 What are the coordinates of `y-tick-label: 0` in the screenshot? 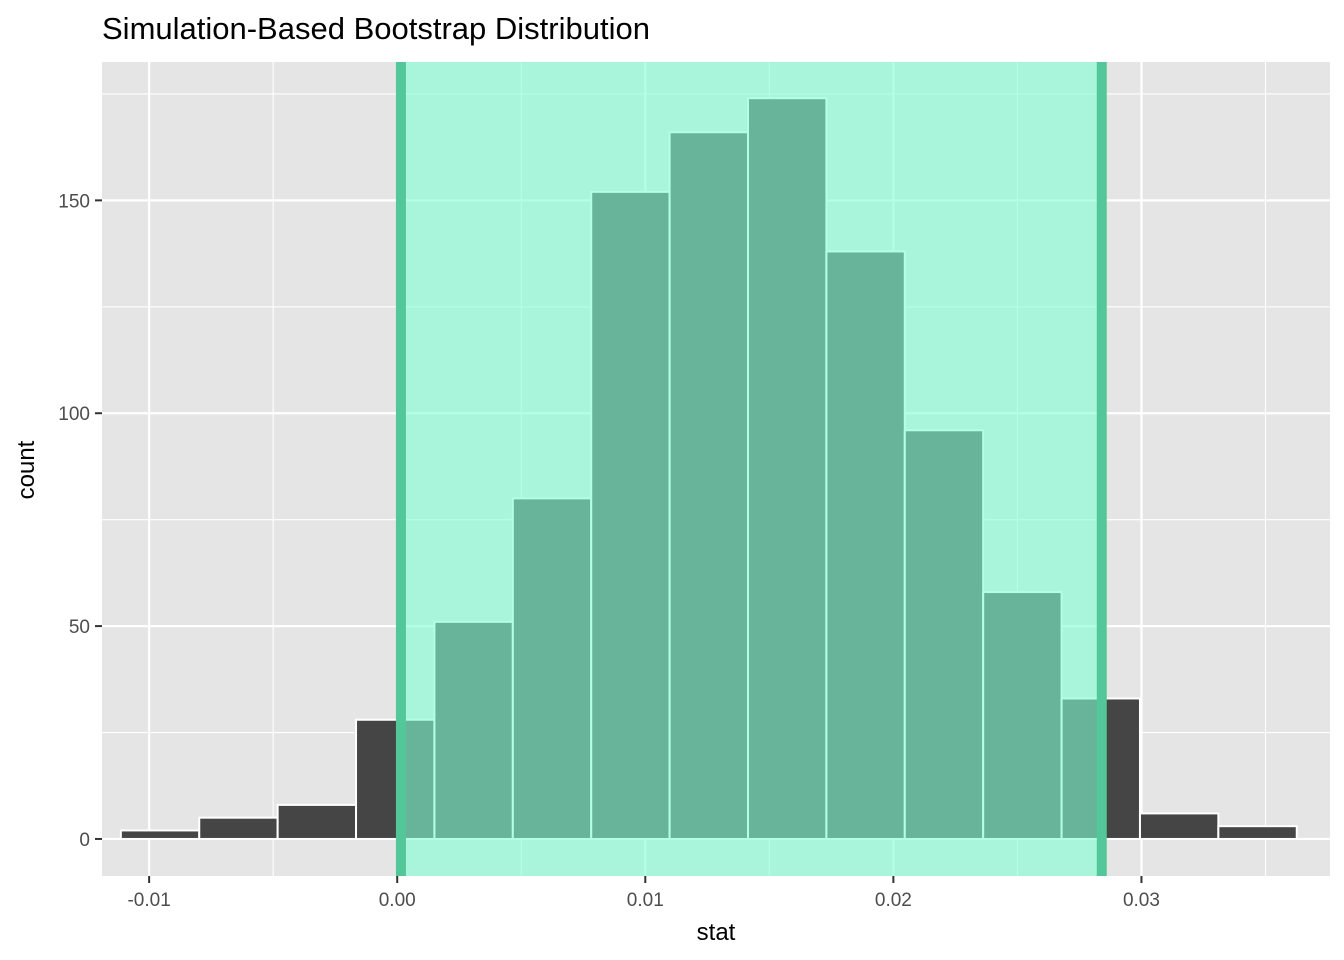 It's located at (84, 840).